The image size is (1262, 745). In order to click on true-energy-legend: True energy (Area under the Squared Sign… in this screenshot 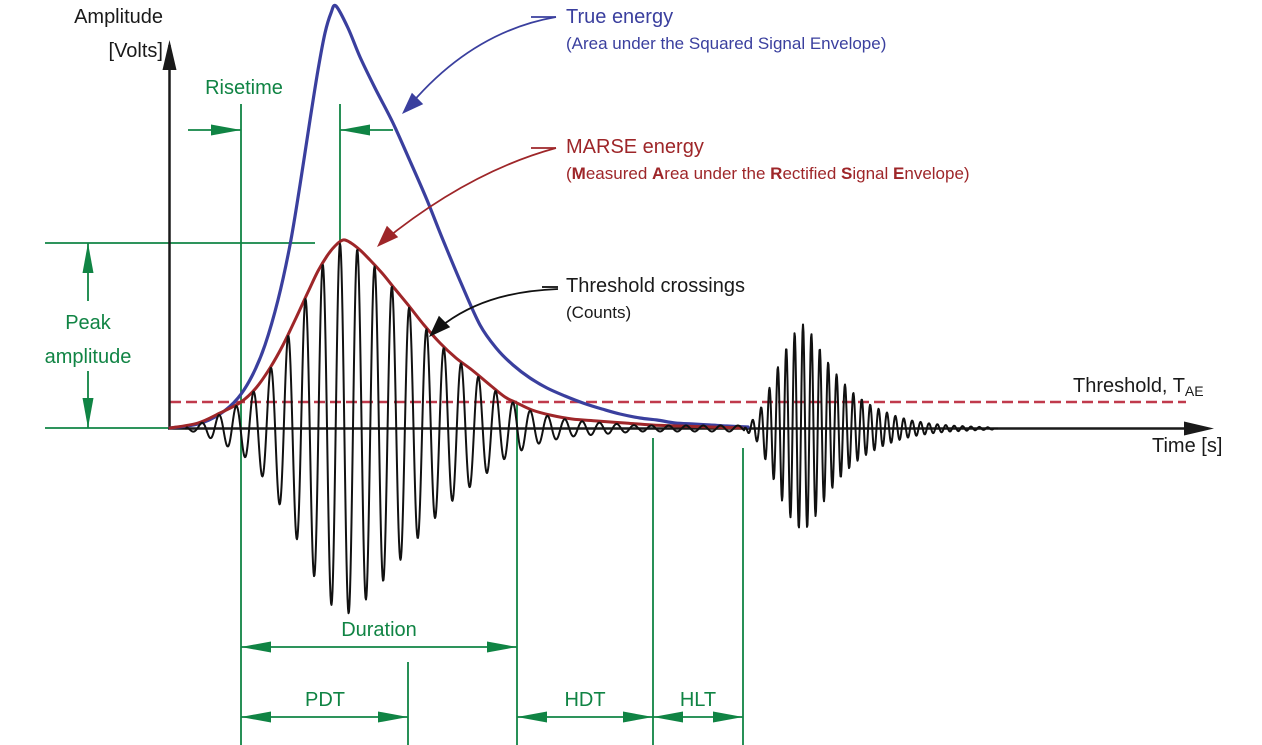, I will do `click(726, 29)`.